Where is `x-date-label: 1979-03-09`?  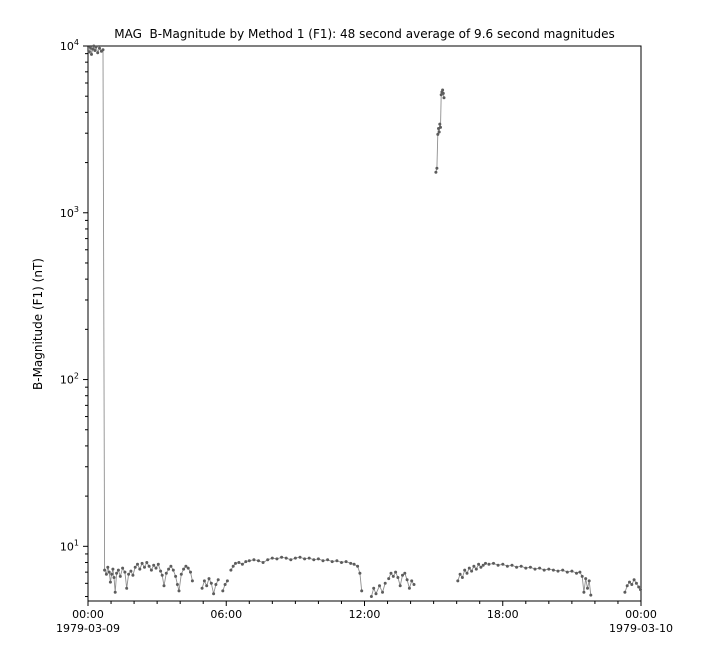
x-date-label: 1979-03-09 is located at coordinates (88, 628).